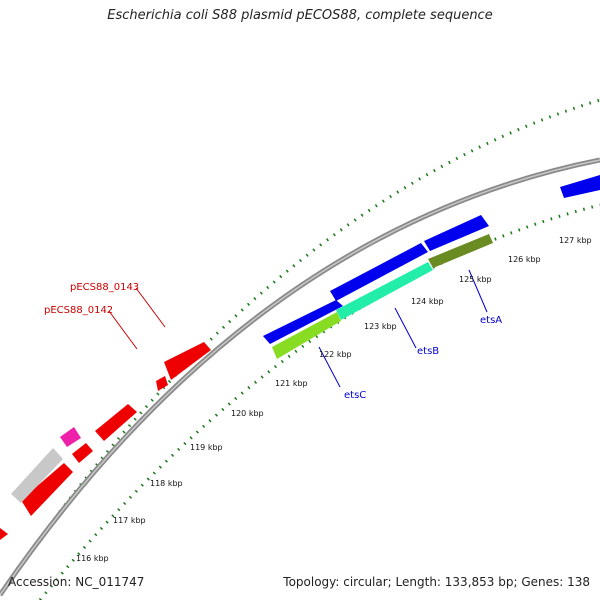 The image size is (600, 600). What do you see at coordinates (475, 279) in the screenshot?
I see `scale-label-125: 125 kbp` at bounding box center [475, 279].